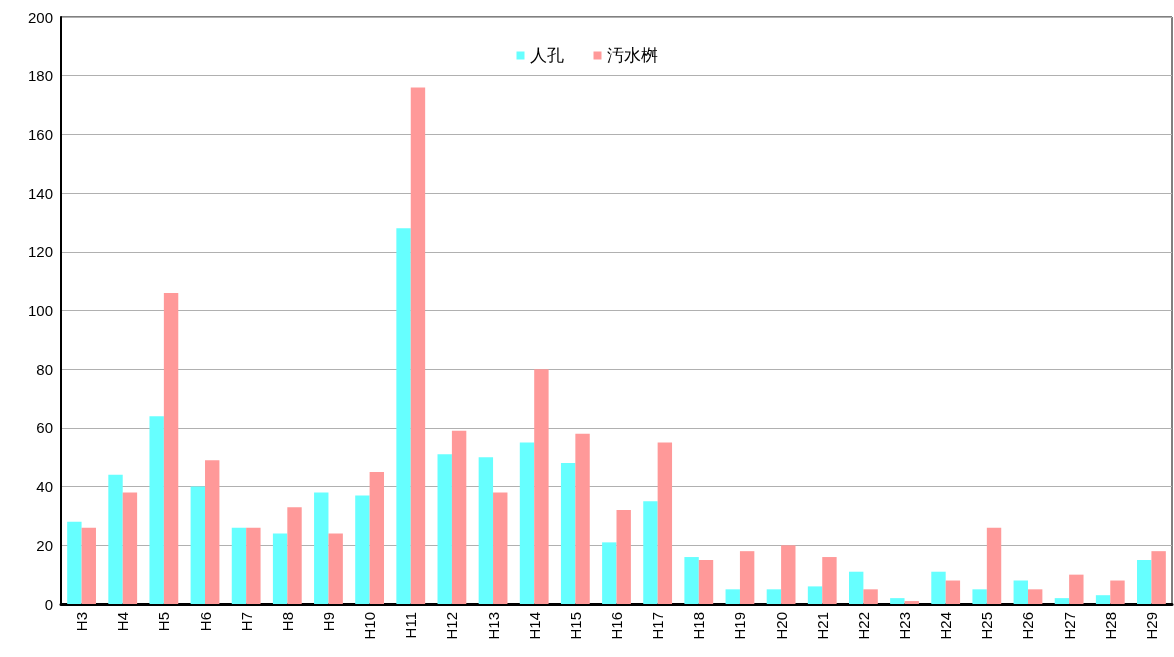 This screenshot has height=657, width=1174. What do you see at coordinates (205, 622) in the screenshot?
I see `x-tick-label: H6` at bounding box center [205, 622].